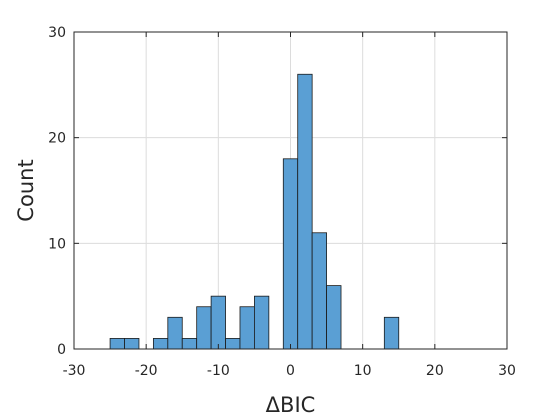 This screenshot has height=420, width=560. What do you see at coordinates (218, 371) in the screenshot?
I see `x-tick-label: -10` at bounding box center [218, 371].